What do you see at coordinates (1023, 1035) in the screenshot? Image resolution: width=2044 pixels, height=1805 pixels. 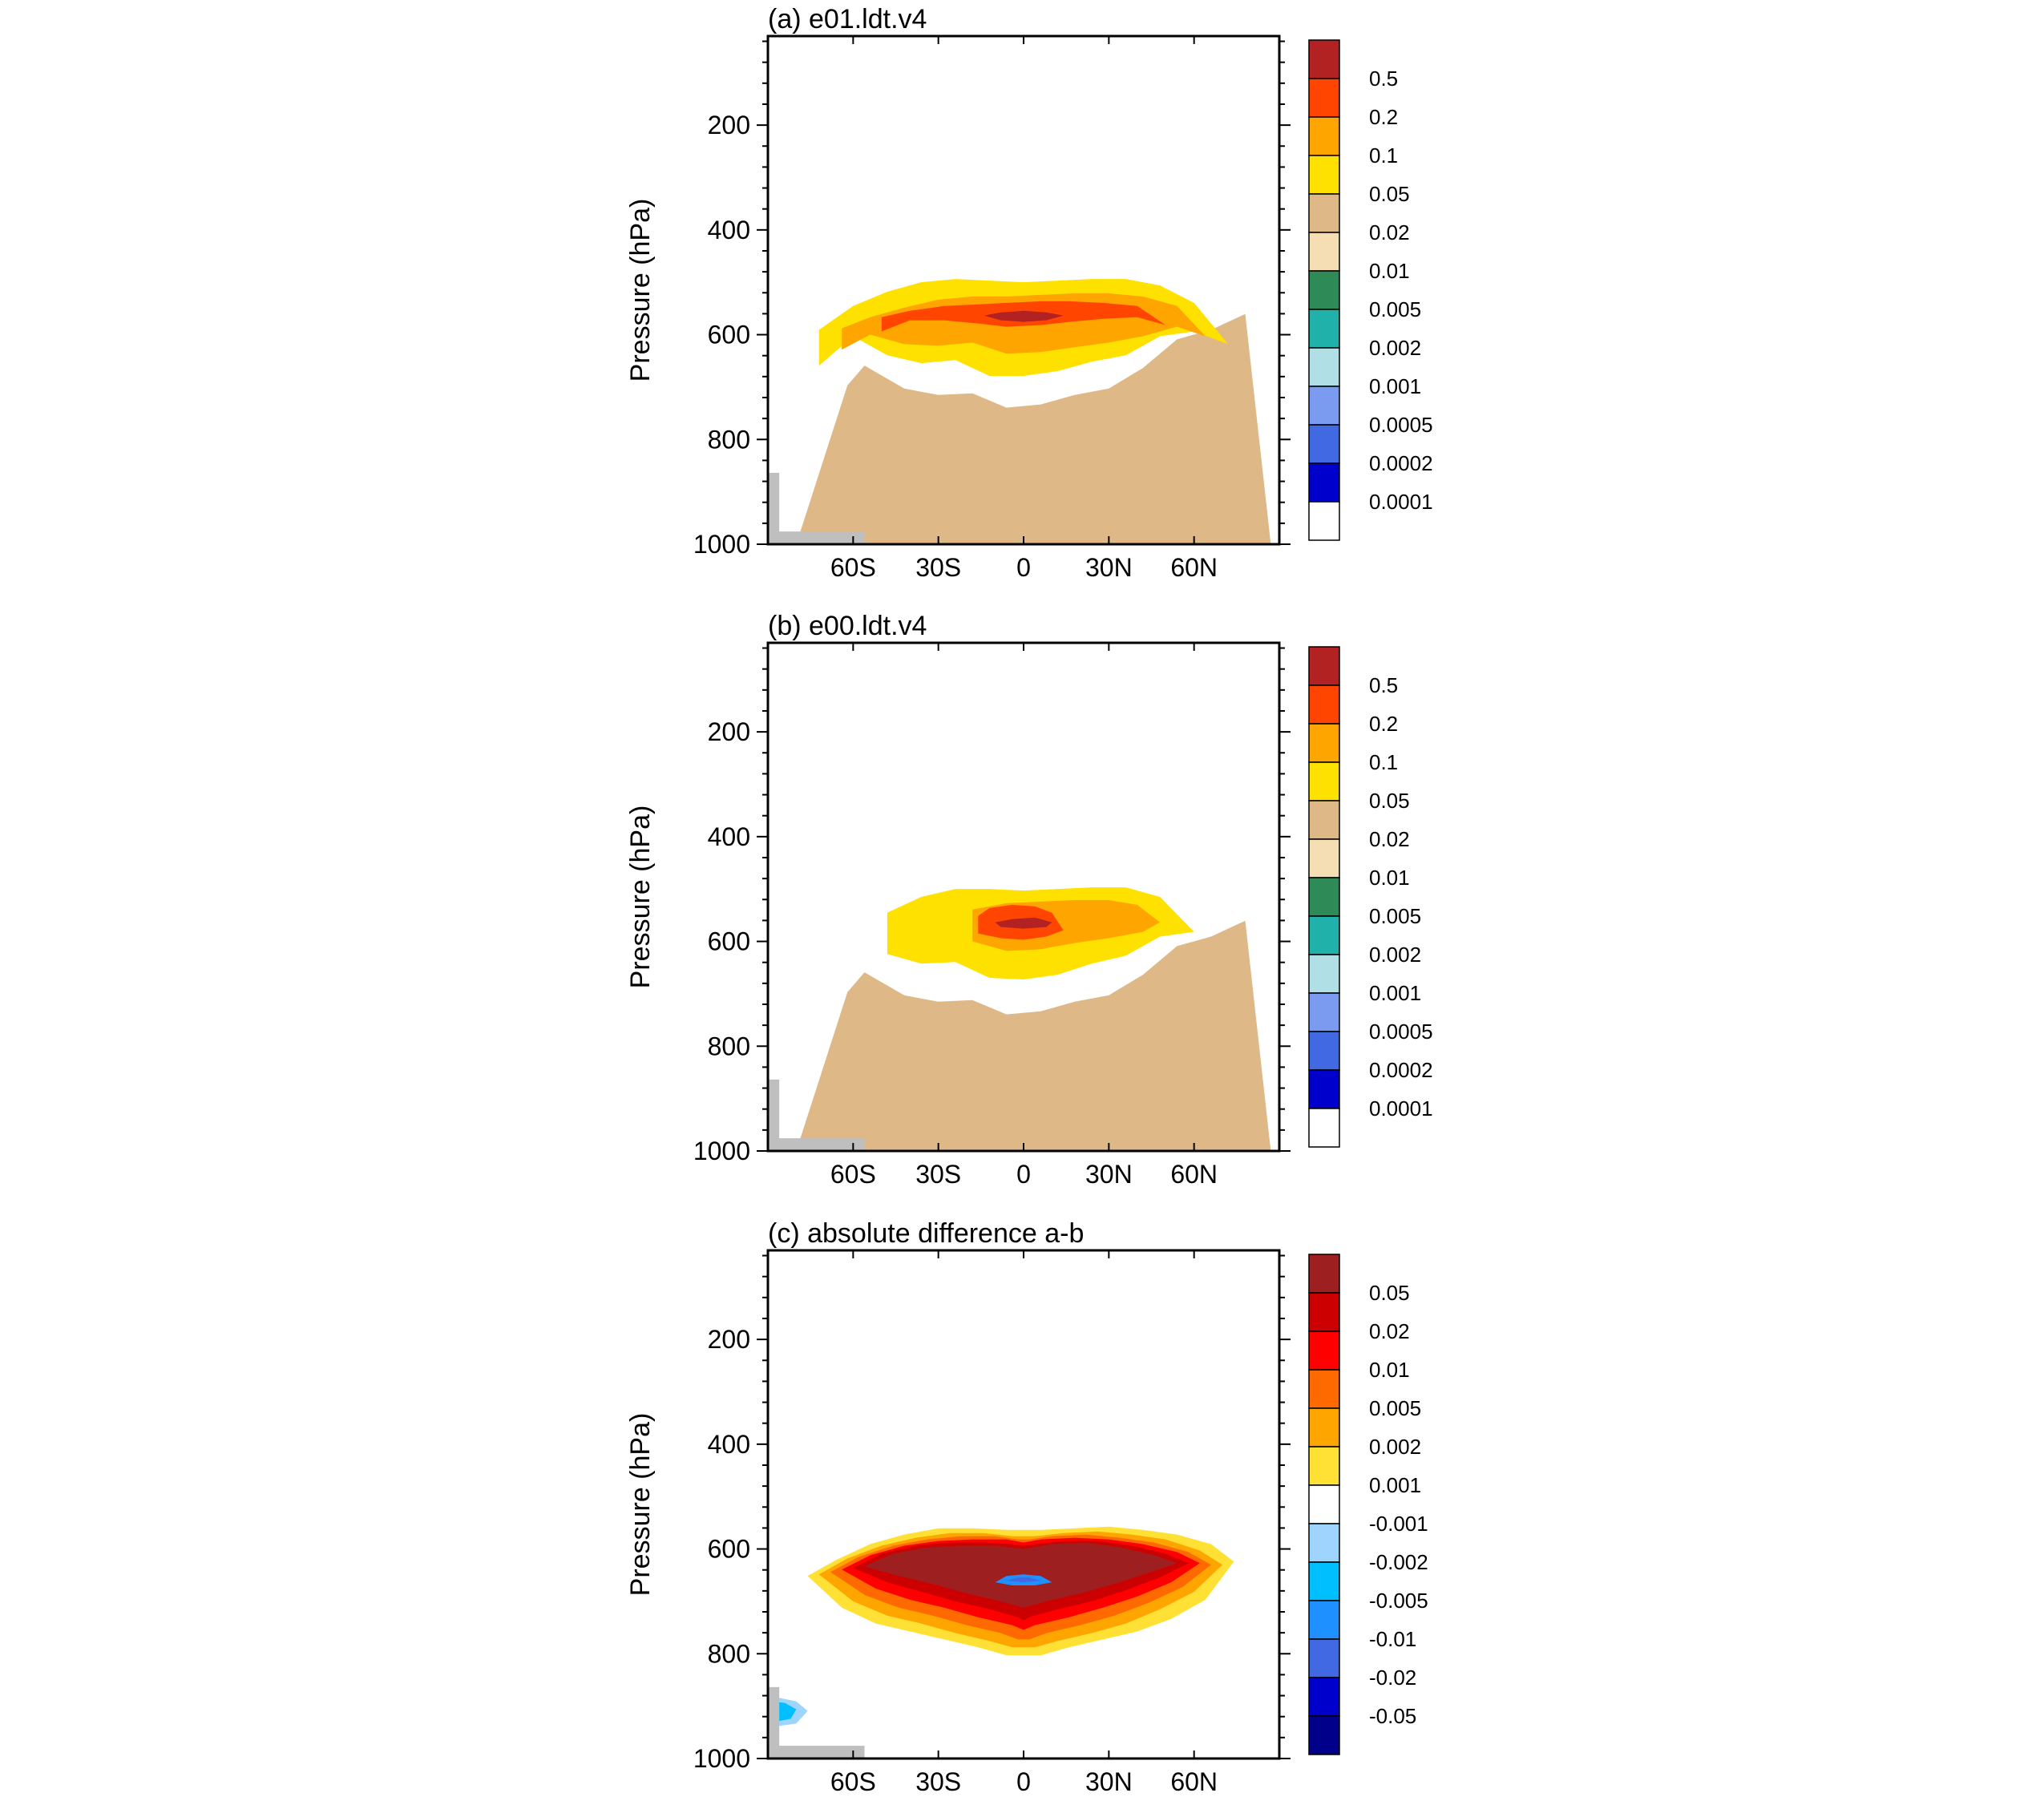 I see `contour-level-0.02` at bounding box center [1023, 1035].